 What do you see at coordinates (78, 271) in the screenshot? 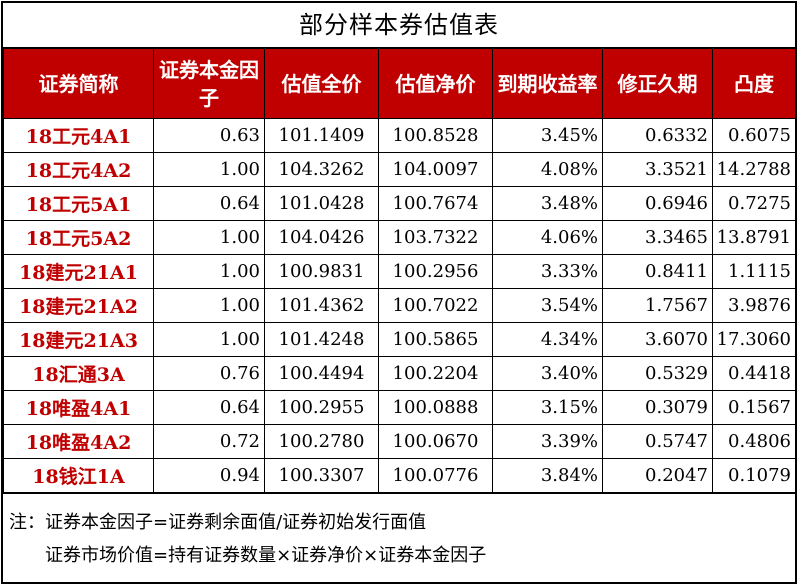
I see `security-name-cell: 18建元21A1` at bounding box center [78, 271].